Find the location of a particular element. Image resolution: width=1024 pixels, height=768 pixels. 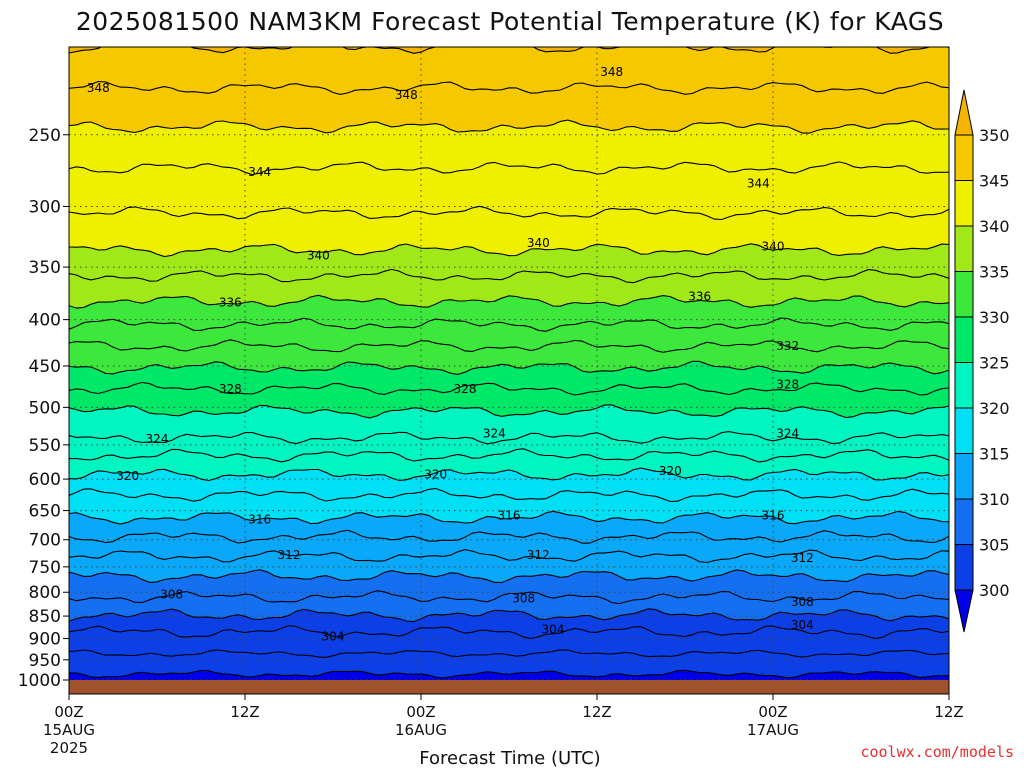

y-tick-label: 250 is located at coordinates (45, 136).